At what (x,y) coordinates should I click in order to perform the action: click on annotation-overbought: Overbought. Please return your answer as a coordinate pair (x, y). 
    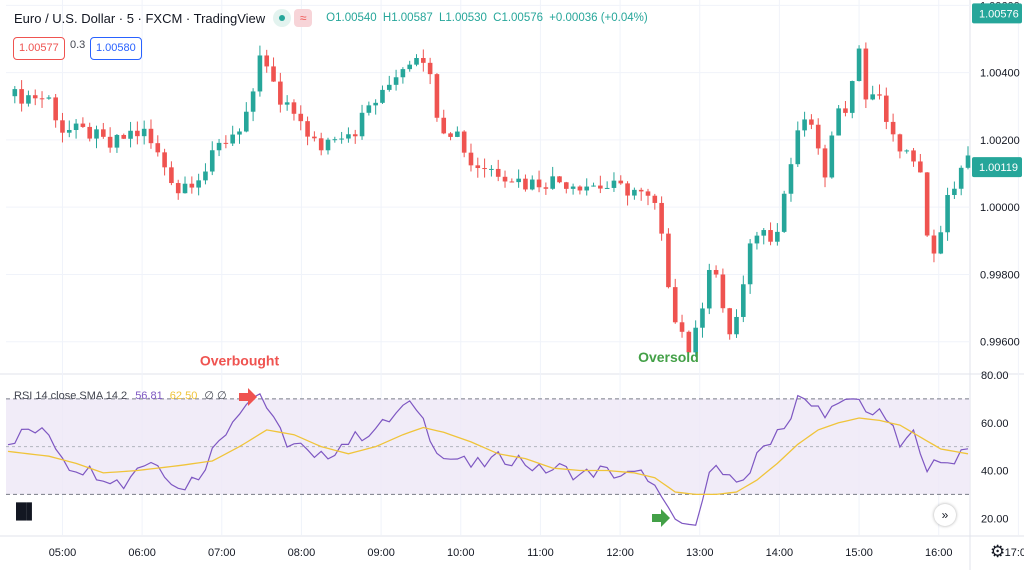
    Looking at the image, I should click on (240, 360).